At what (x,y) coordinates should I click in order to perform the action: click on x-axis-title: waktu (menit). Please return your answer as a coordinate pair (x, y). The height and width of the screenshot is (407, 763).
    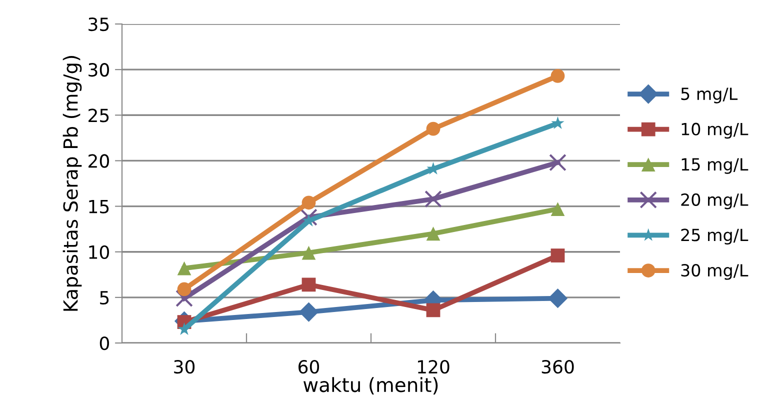
    Looking at the image, I should click on (371, 385).